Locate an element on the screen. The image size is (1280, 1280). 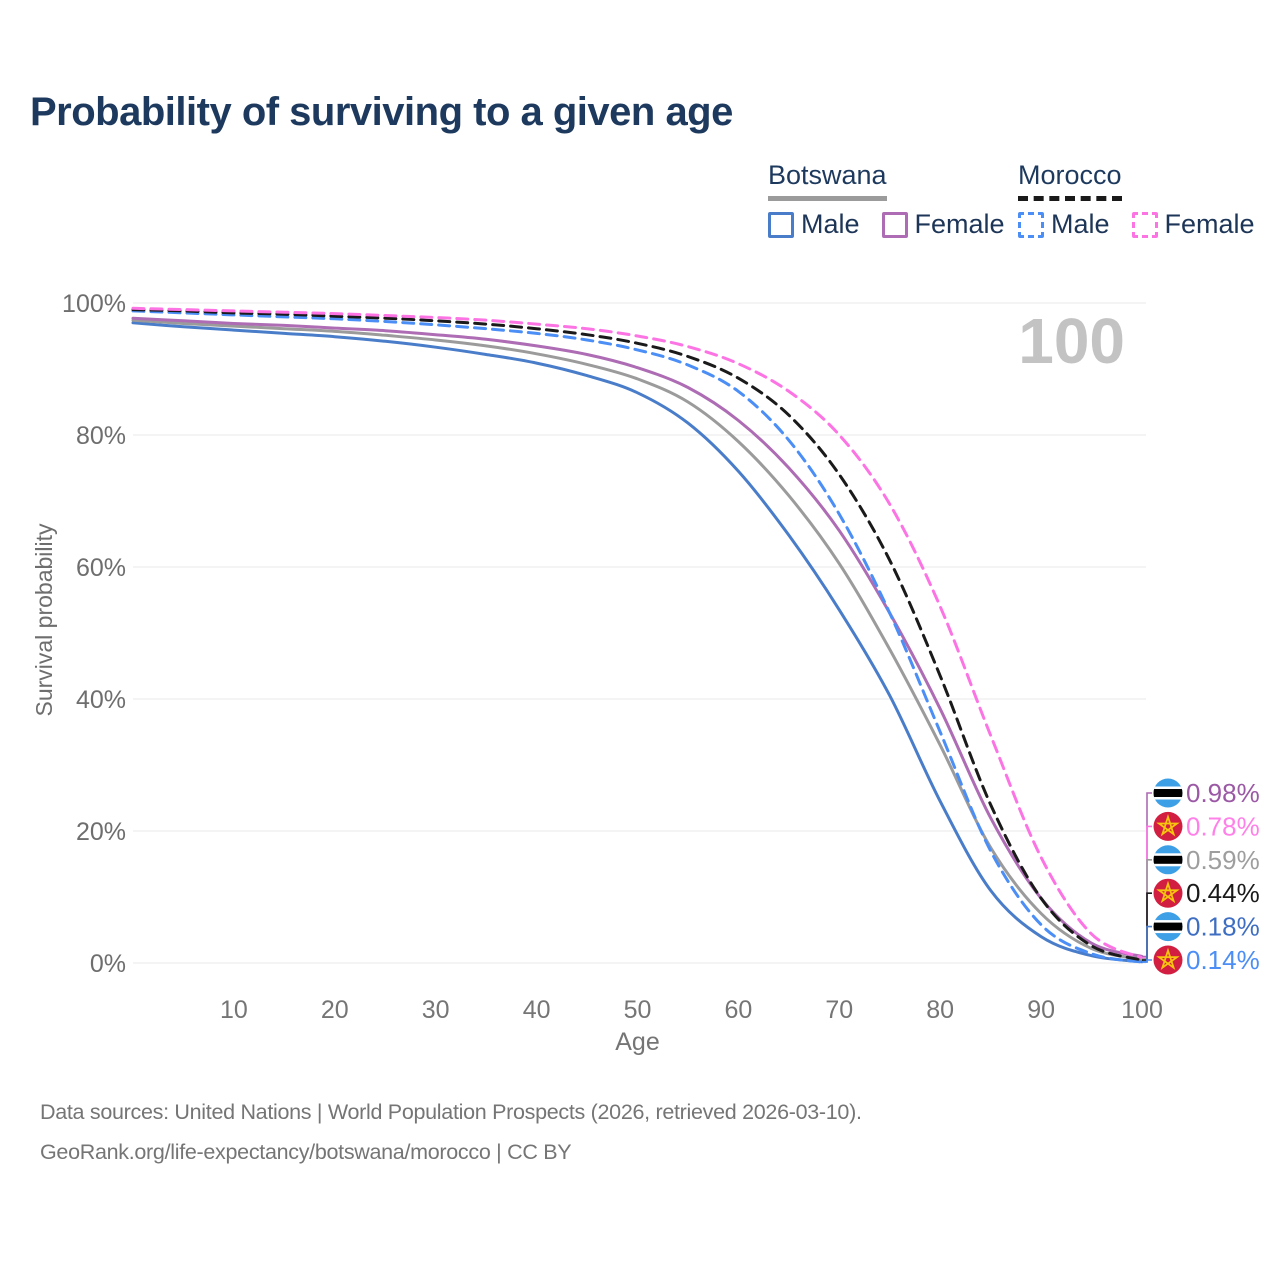
legend-item-morocco-female: Female is located at coordinates (1193, 224).